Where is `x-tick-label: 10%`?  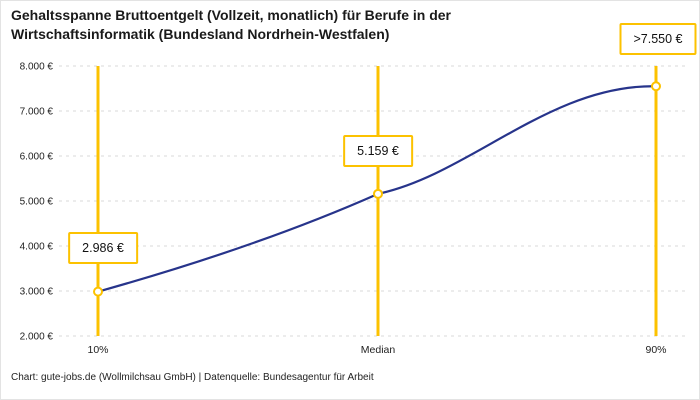
x-tick-label: 10% is located at coordinates (97, 350).